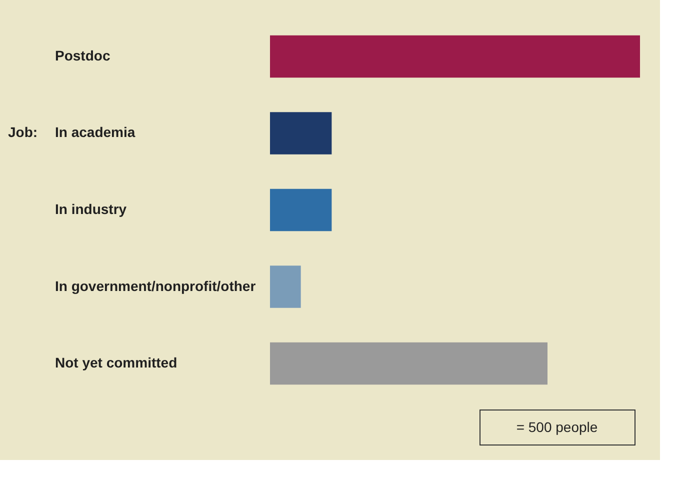  Describe the element at coordinates (82, 55) in the screenshot. I see `y-tick-label: Postdoc` at that location.